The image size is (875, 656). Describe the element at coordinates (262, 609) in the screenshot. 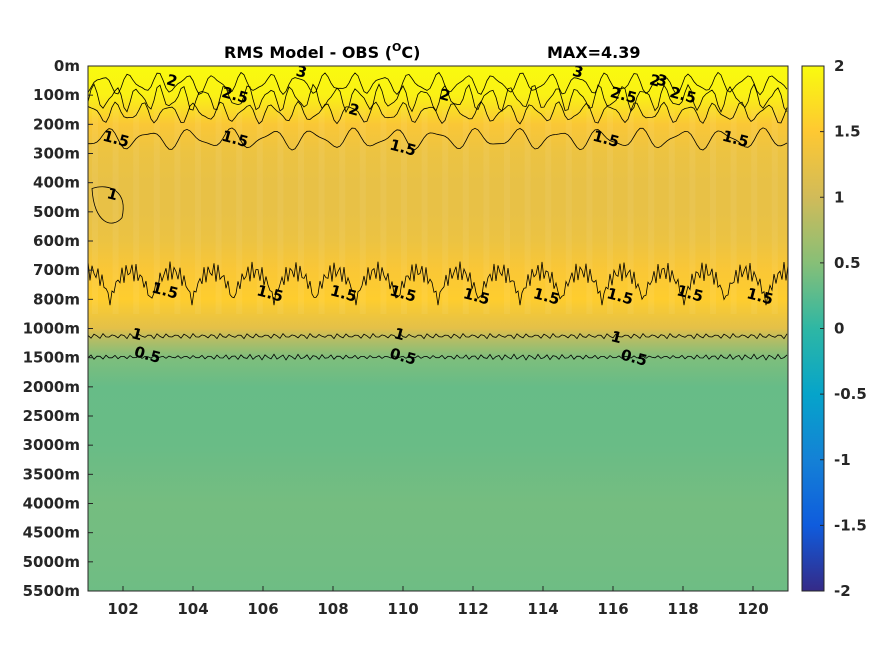

I see `x-tick-label: 106` at that location.